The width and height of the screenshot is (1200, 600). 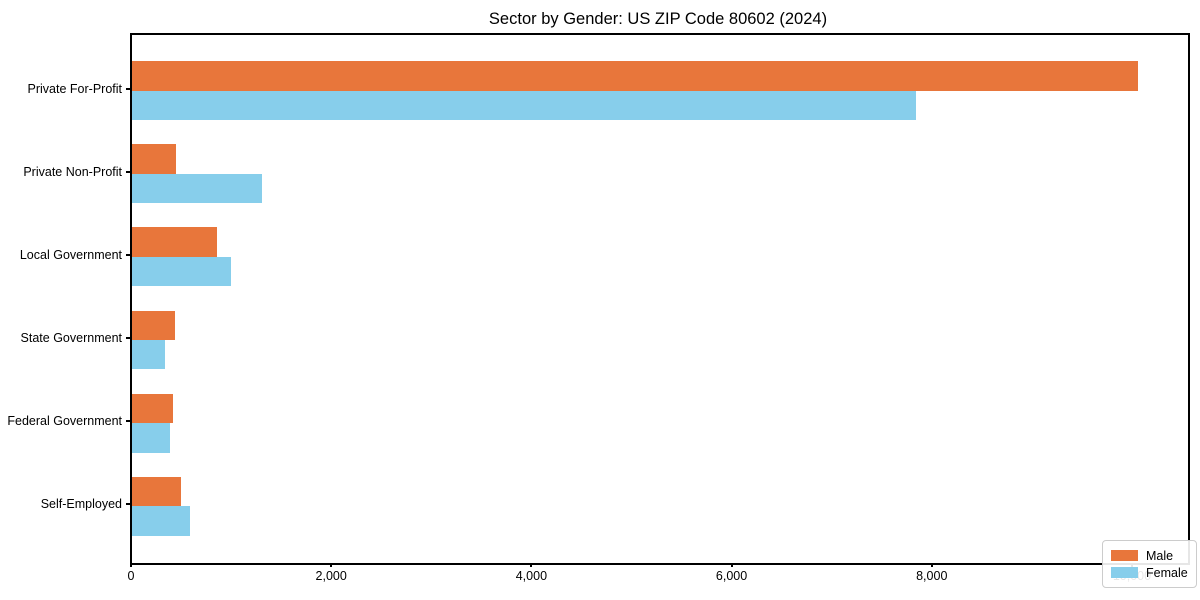 What do you see at coordinates (72, 171) in the screenshot?
I see `ytick-label-2: Private Non-Profit` at bounding box center [72, 171].